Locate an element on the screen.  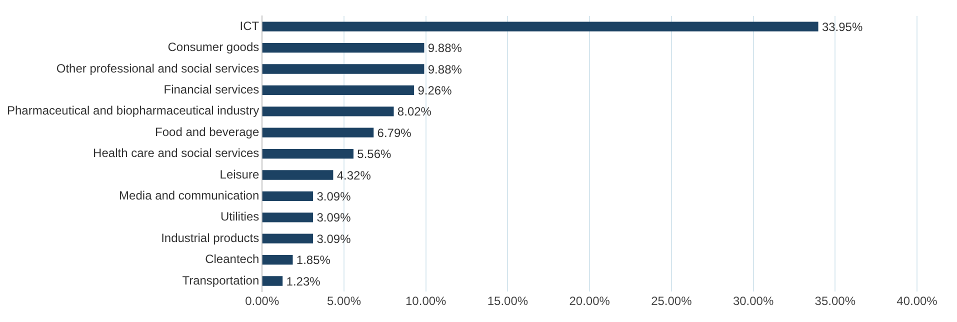
y-tick-label: ICT is located at coordinates (250, 25).